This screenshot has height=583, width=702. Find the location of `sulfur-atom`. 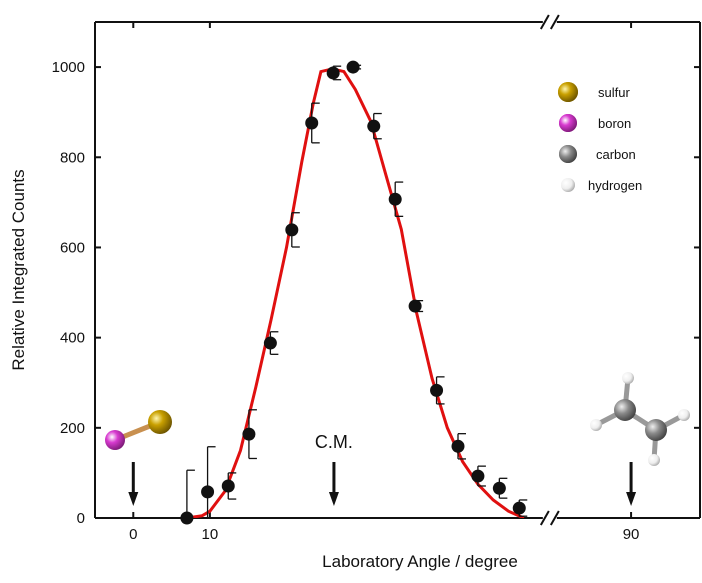

sulfur-atom is located at coordinates (160, 422).